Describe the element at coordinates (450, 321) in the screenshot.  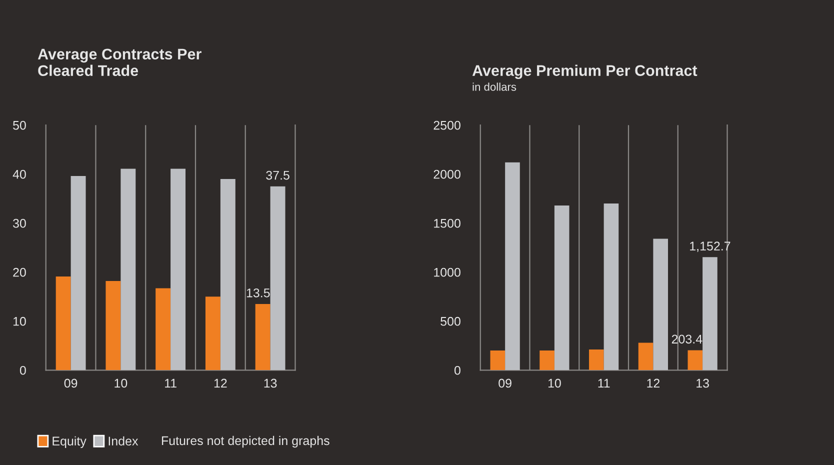
I see `y-tick-label: 500` at that location.